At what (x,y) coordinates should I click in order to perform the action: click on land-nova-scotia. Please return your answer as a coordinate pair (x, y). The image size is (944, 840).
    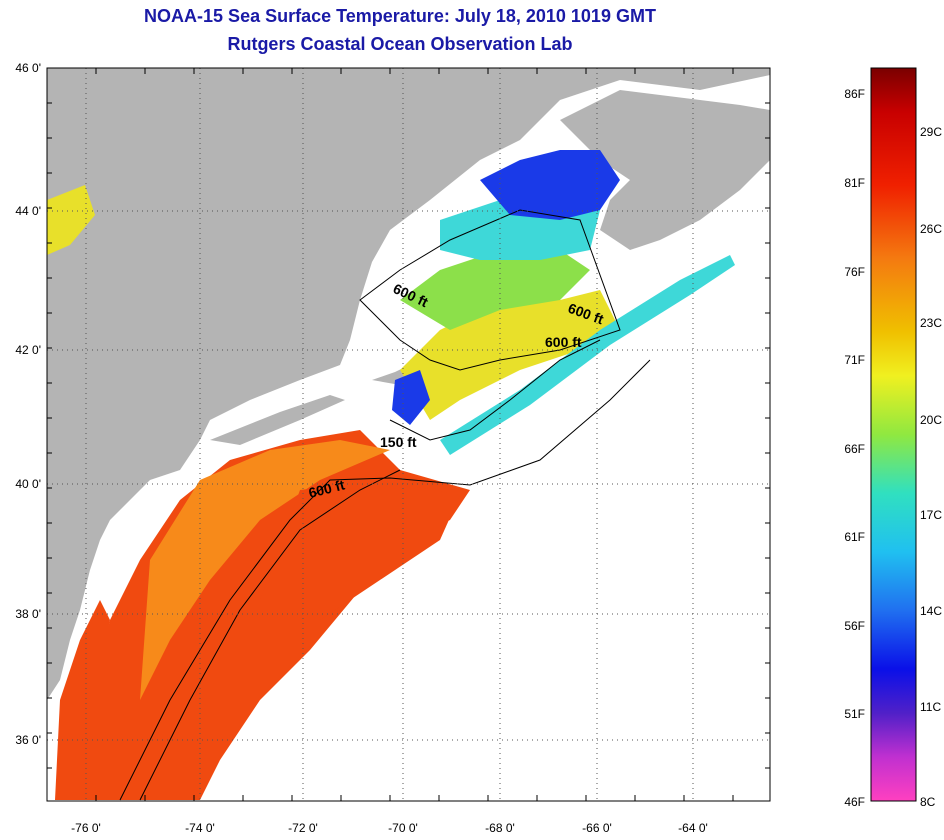
    Looking at the image, I should click on (665, 170).